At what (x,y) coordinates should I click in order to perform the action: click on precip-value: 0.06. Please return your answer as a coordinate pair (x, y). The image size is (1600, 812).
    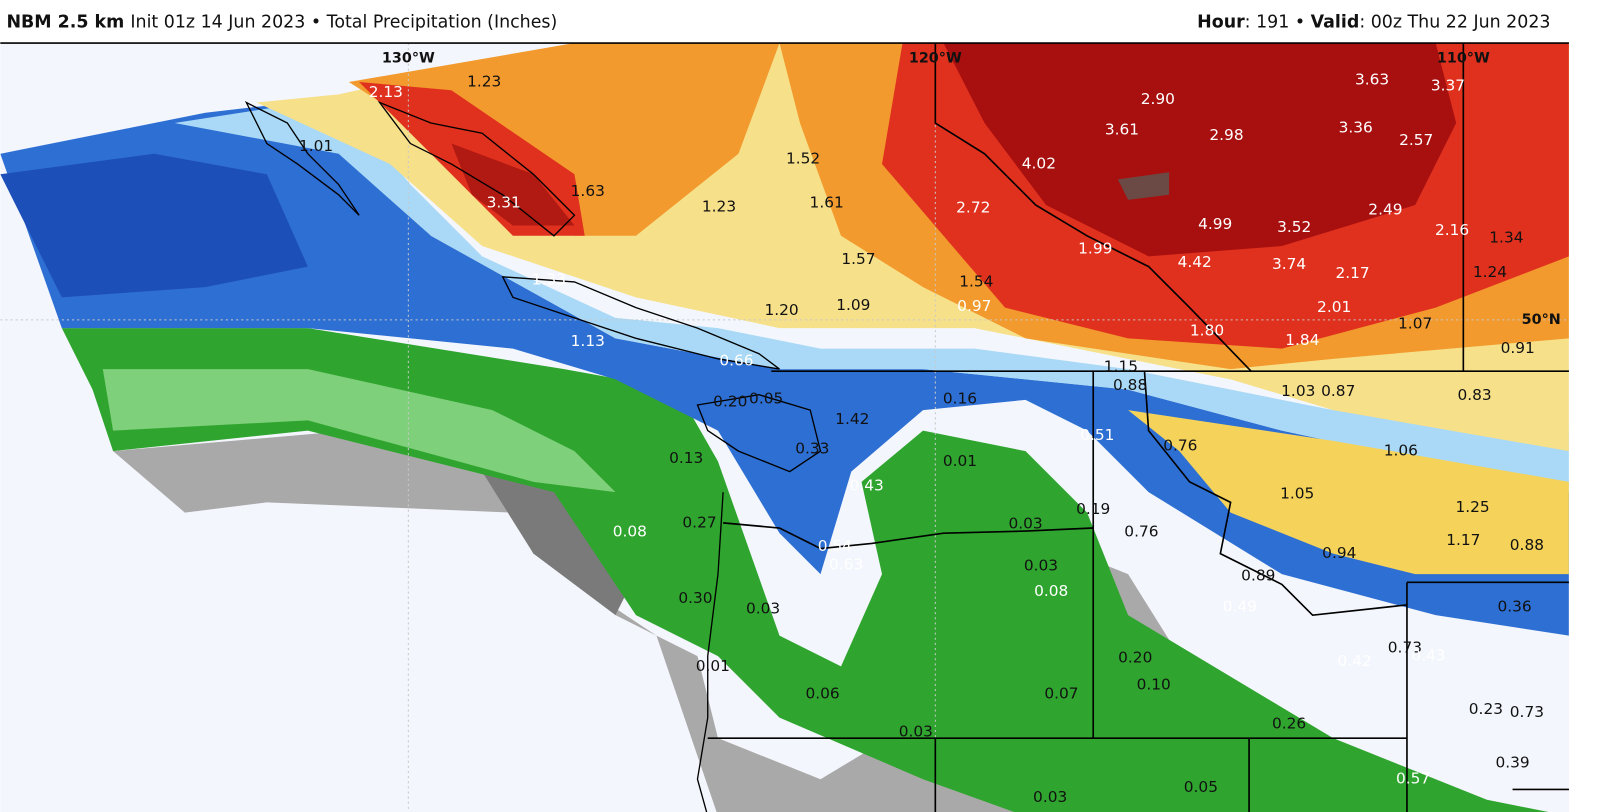
    Looking at the image, I should click on (822, 694).